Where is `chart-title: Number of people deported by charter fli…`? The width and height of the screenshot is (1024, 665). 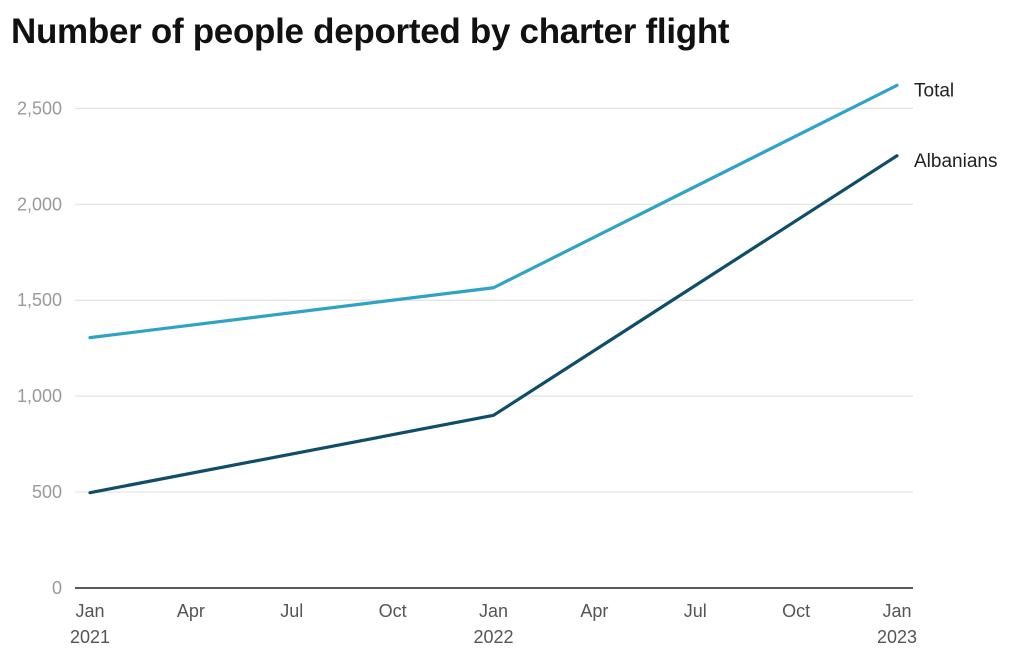 chart-title: Number of people deported by charter fli… is located at coordinates (370, 31).